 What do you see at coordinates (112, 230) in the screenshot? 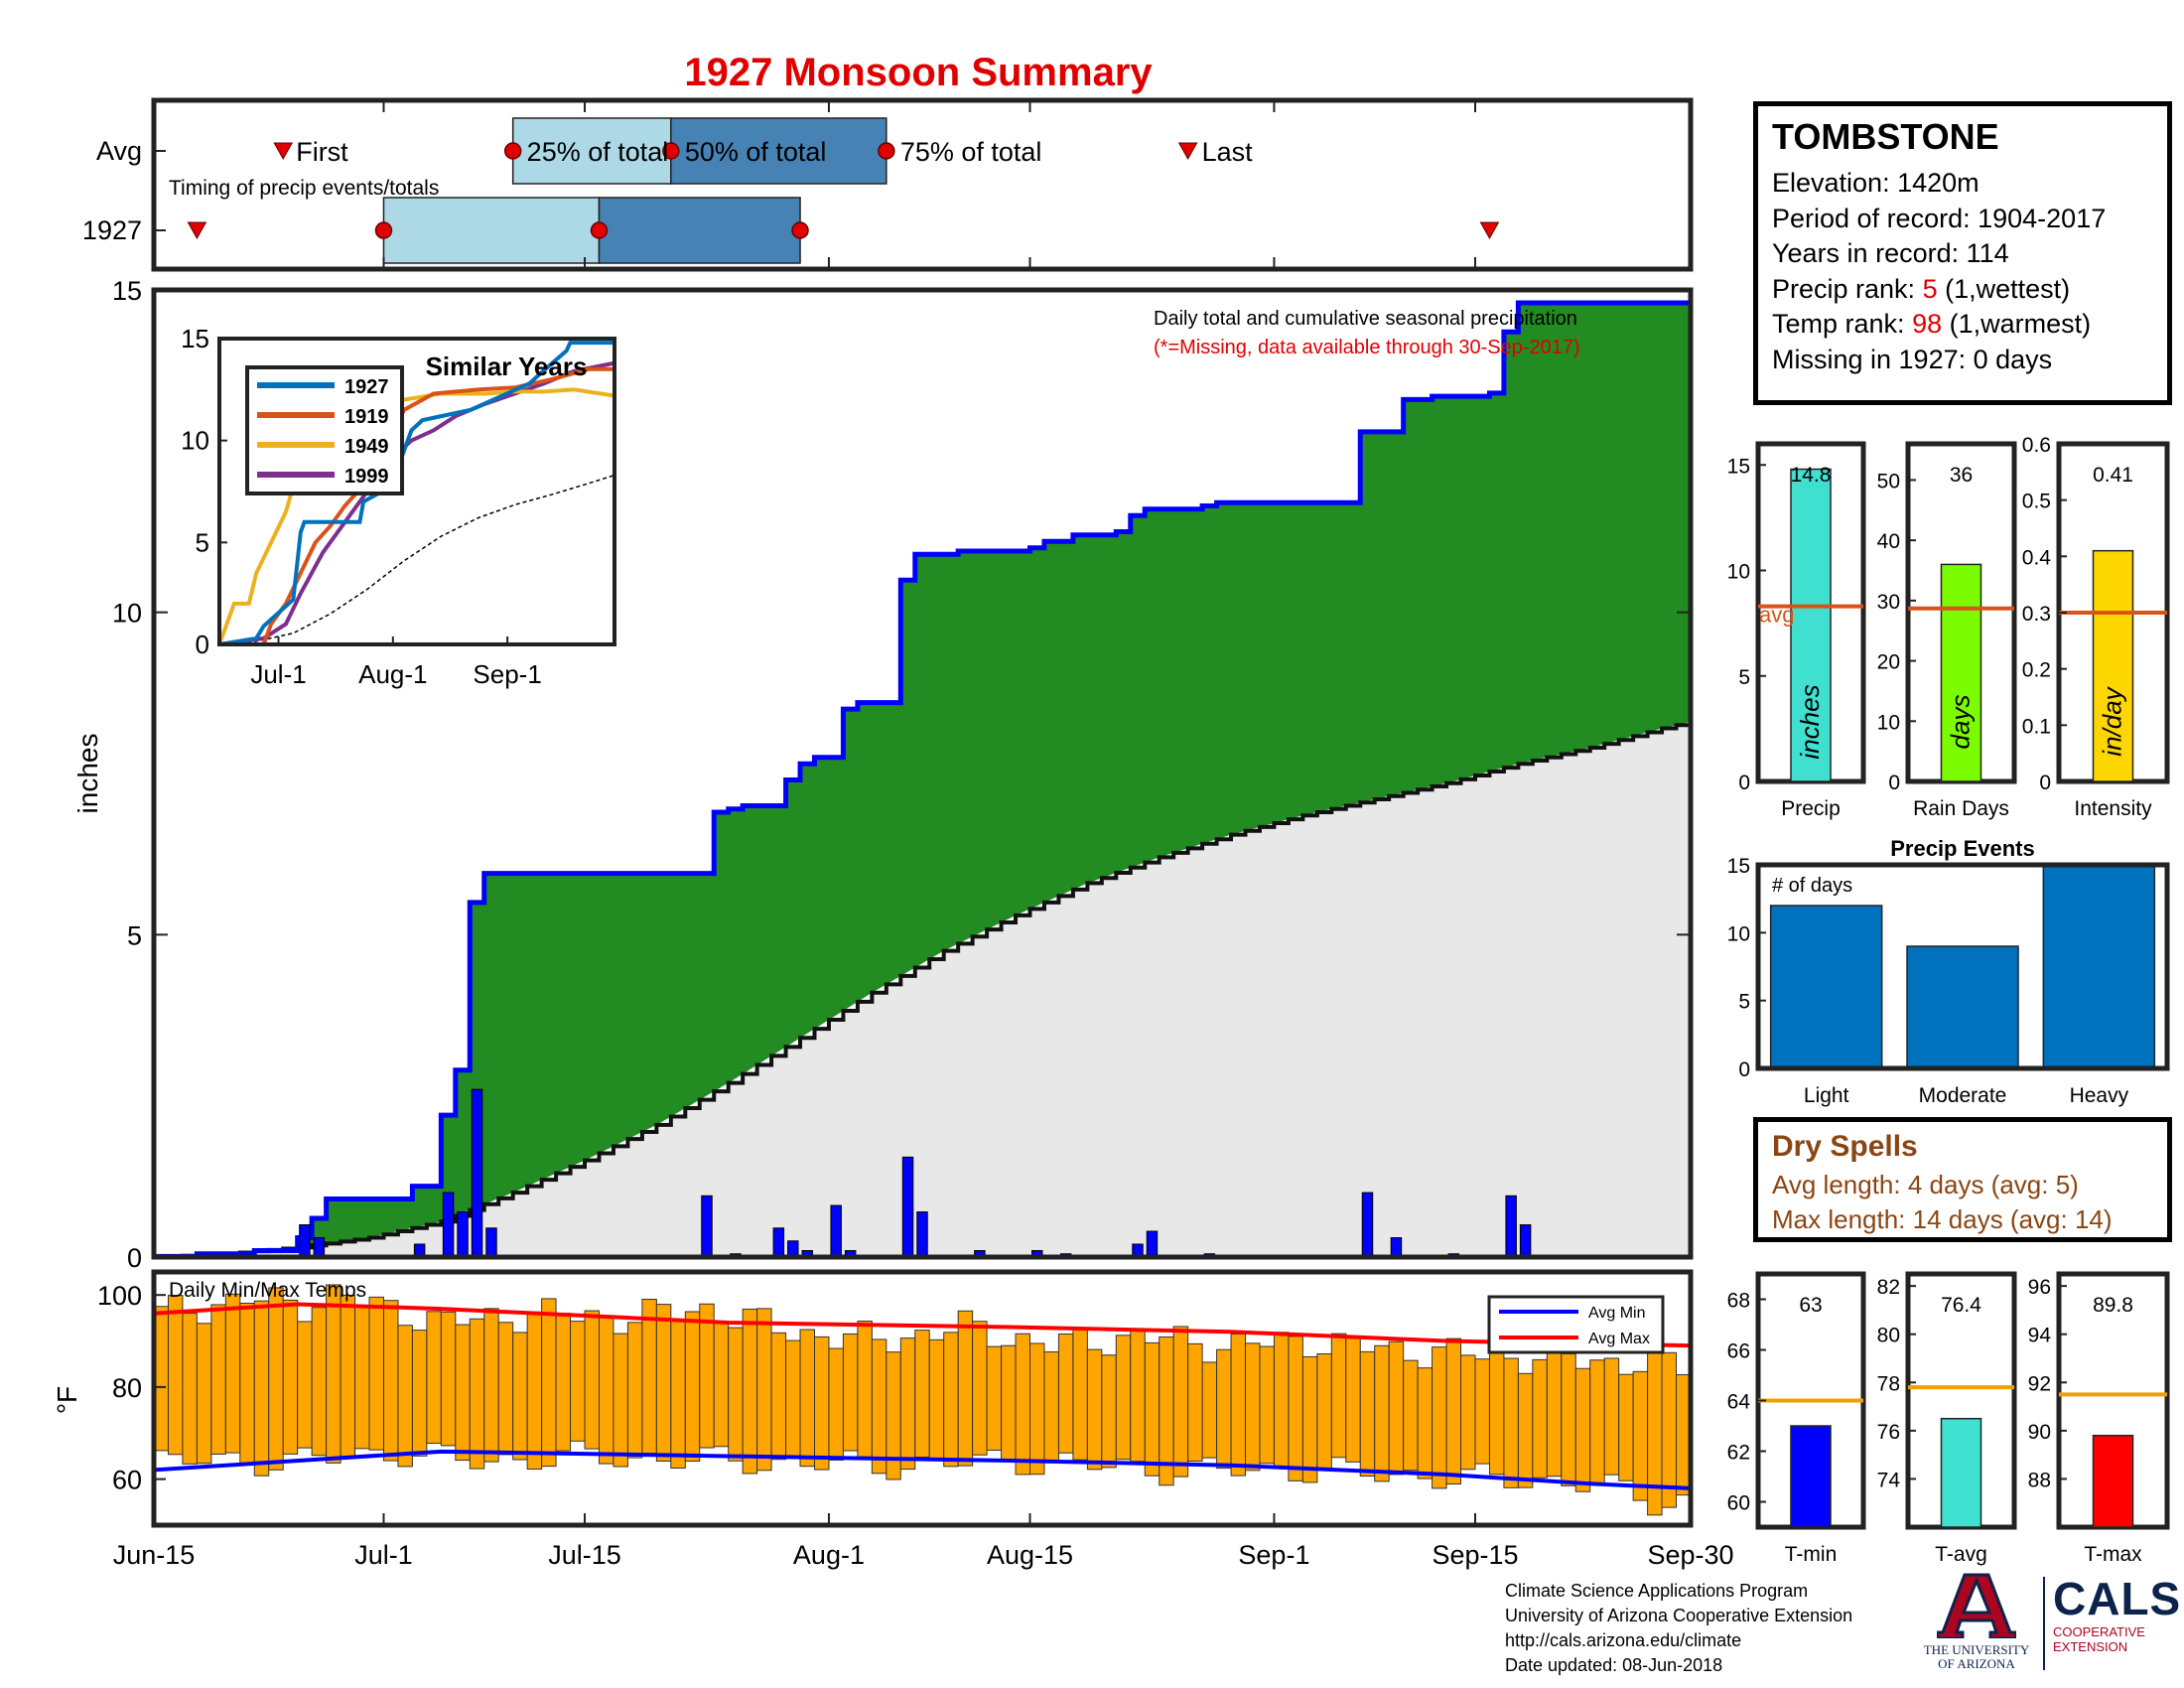
I see `timing-row-label: 1927` at bounding box center [112, 230].